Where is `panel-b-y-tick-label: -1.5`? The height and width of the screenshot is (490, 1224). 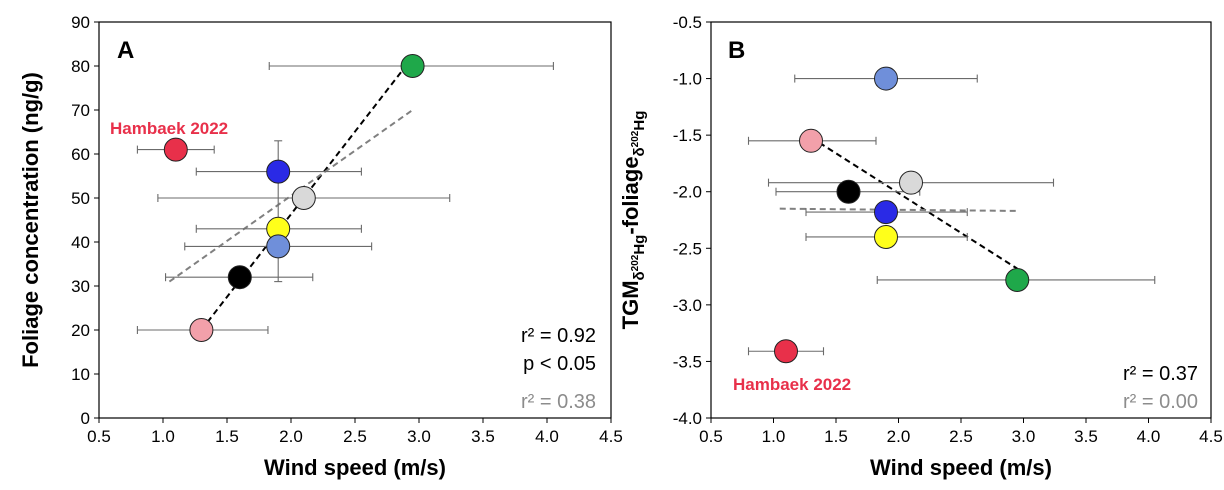 panel-b-y-tick-label: -1.5 is located at coordinates (687, 135).